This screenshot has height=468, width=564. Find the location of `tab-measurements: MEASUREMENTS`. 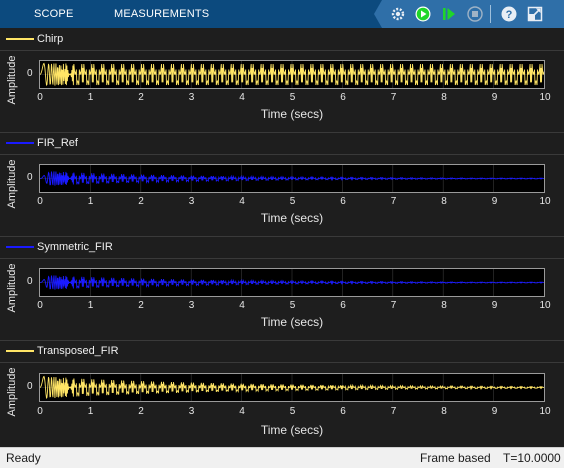

tab-measurements: MEASUREMENTS is located at coordinates (162, 14).